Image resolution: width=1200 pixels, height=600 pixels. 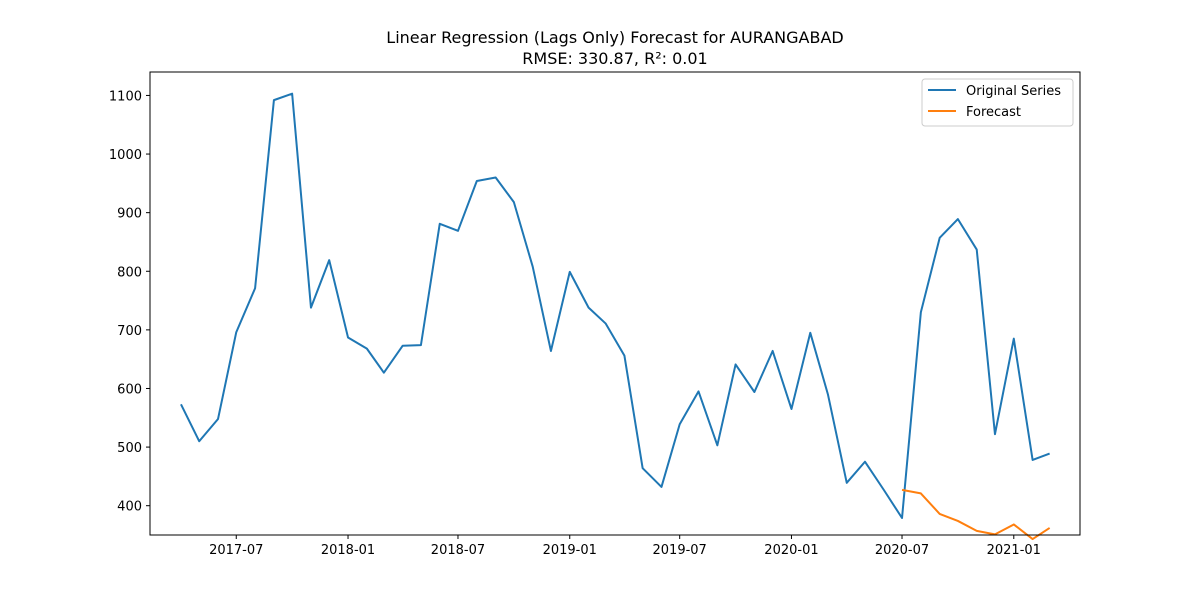 What do you see at coordinates (125, 96) in the screenshot?
I see `y-tick-label: 1100` at bounding box center [125, 96].